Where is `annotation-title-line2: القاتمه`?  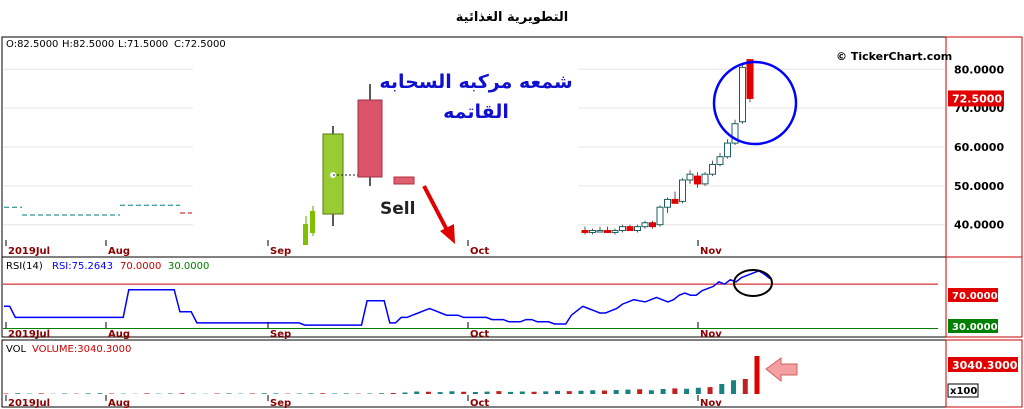
annotation-title-line2: القاتمه is located at coordinates (476, 112).